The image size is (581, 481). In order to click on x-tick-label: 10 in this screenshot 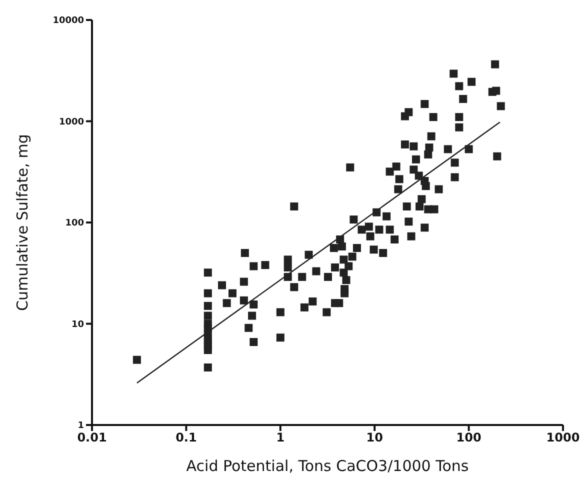, I will do `click(374, 437)`.